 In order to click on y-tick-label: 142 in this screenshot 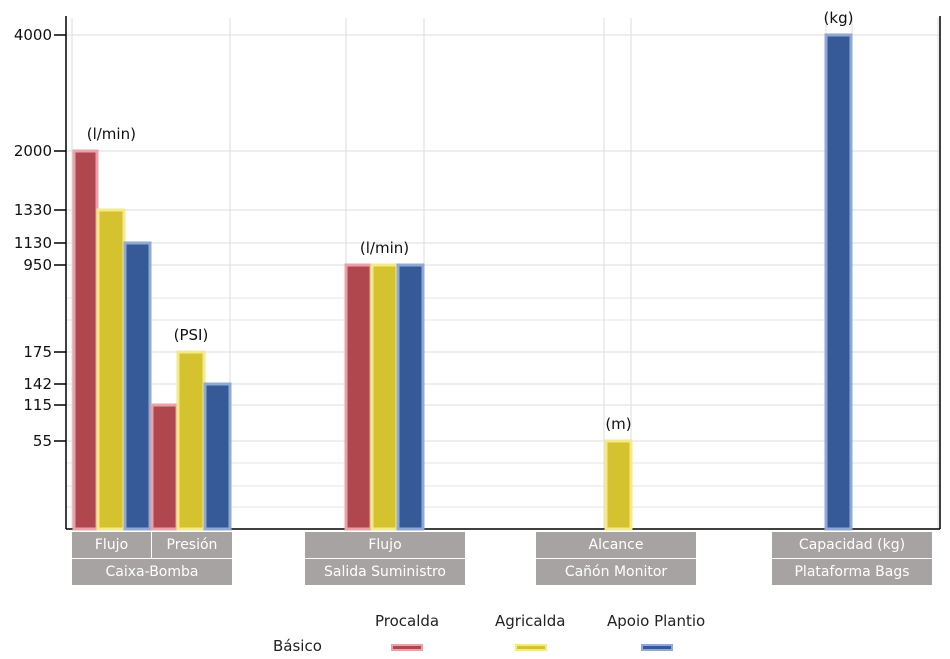, I will do `click(37, 384)`.